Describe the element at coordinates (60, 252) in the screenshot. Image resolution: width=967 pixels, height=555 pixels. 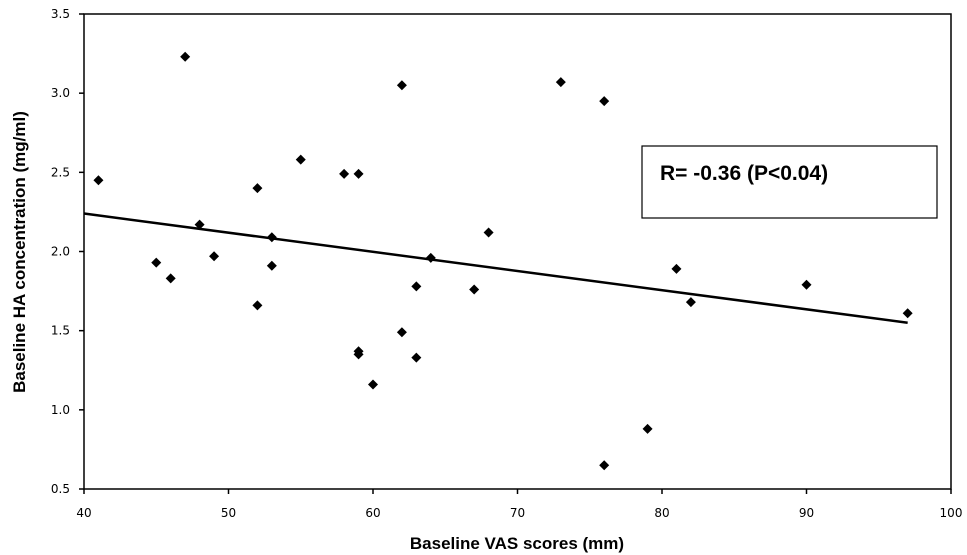
I see `y-tick-label: 2.0` at that location.